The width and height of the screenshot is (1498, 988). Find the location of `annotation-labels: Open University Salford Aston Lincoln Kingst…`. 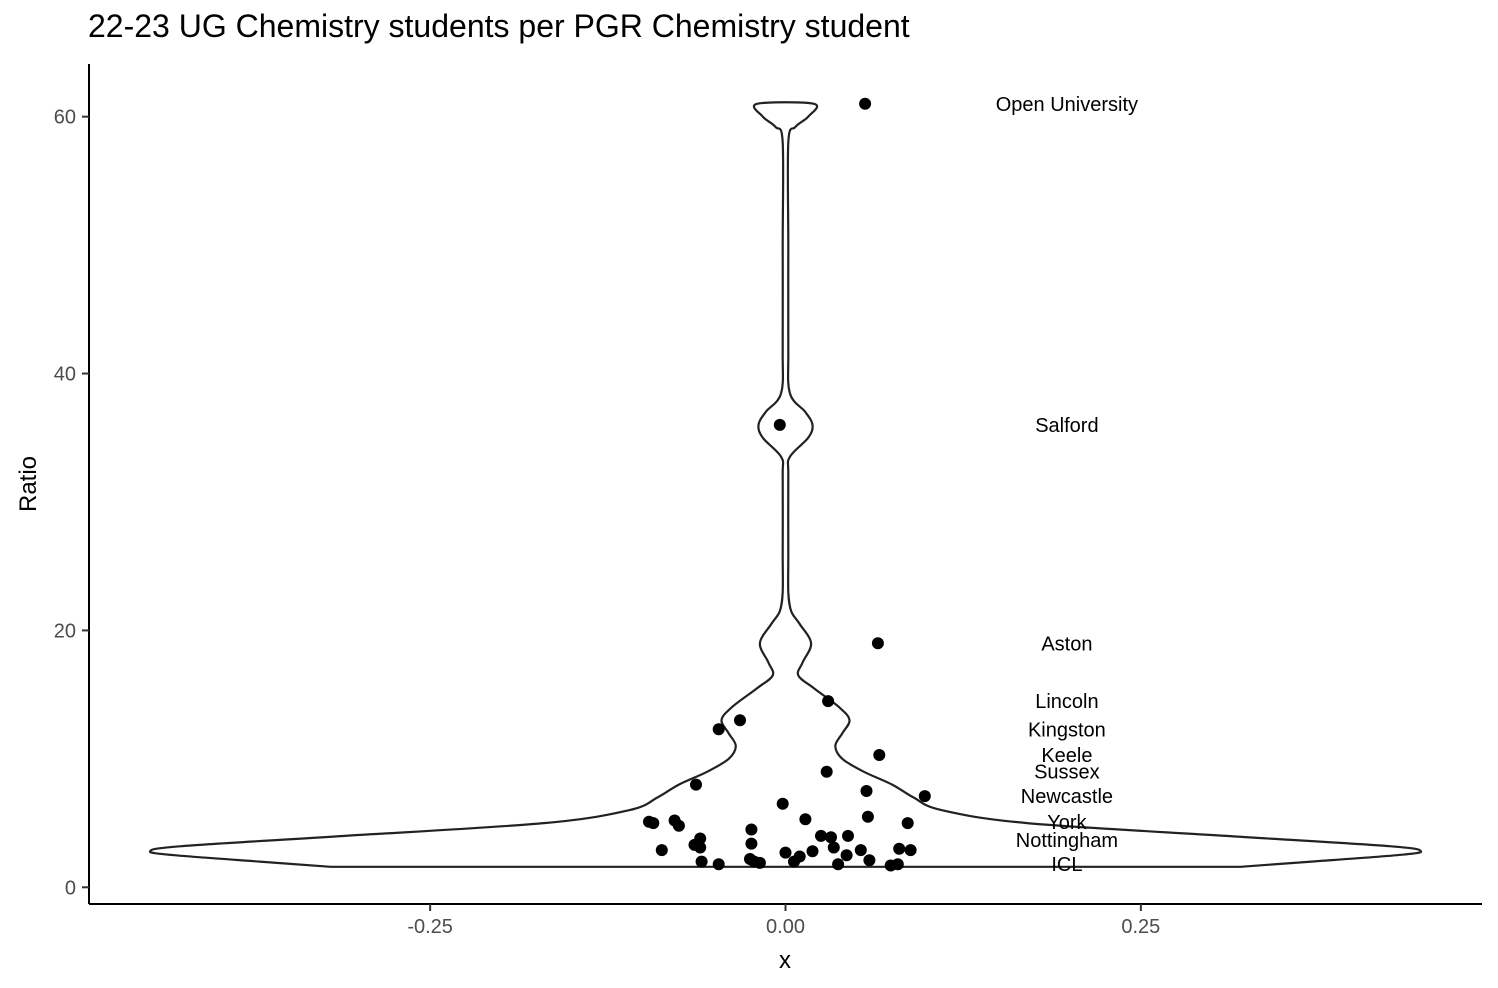

annotation-labels: Open University Salford Aston Lincoln Kingst… is located at coordinates (1067, 485).